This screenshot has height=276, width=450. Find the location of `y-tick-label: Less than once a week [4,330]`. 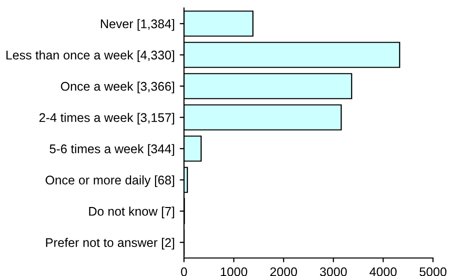

y-tick-label: Less than once a week [4,330] is located at coordinates (90, 56).